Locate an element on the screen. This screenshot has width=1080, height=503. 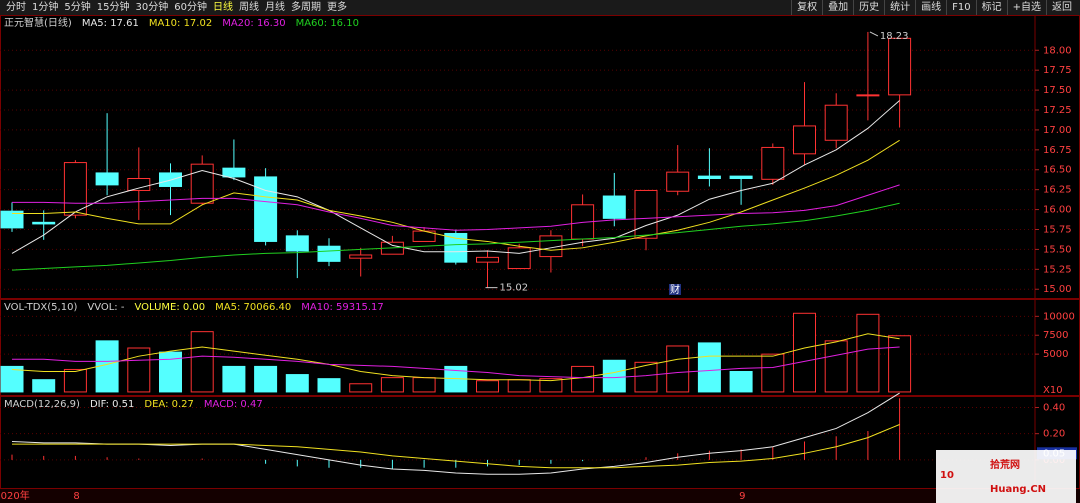
legend-entry: MA5: 70066.40 is located at coordinates (253, 307).